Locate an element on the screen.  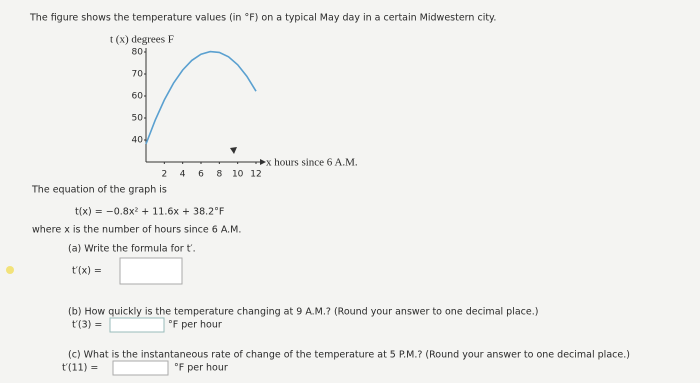
x-tick-label: 12 is located at coordinates (255, 175).